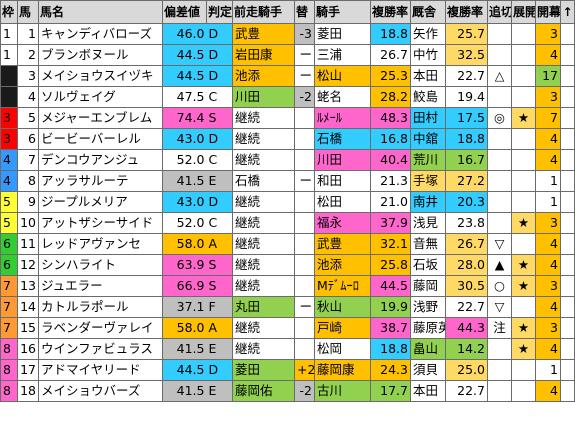  What do you see at coordinates (390, 244) in the screenshot?
I see `jockey-rate-cell: 32.1` at bounding box center [390, 244].